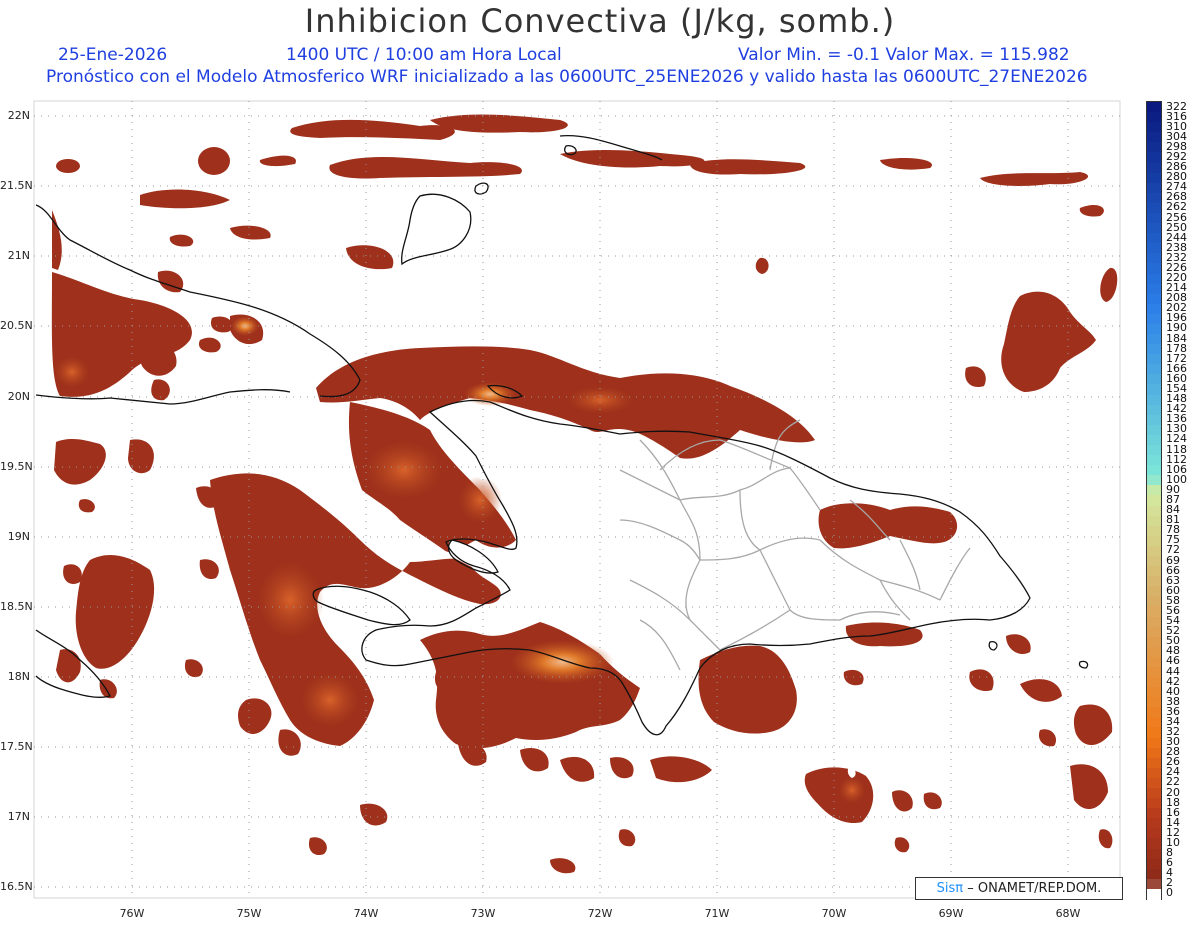  I want to click on lon-label: 71W, so click(717, 913).